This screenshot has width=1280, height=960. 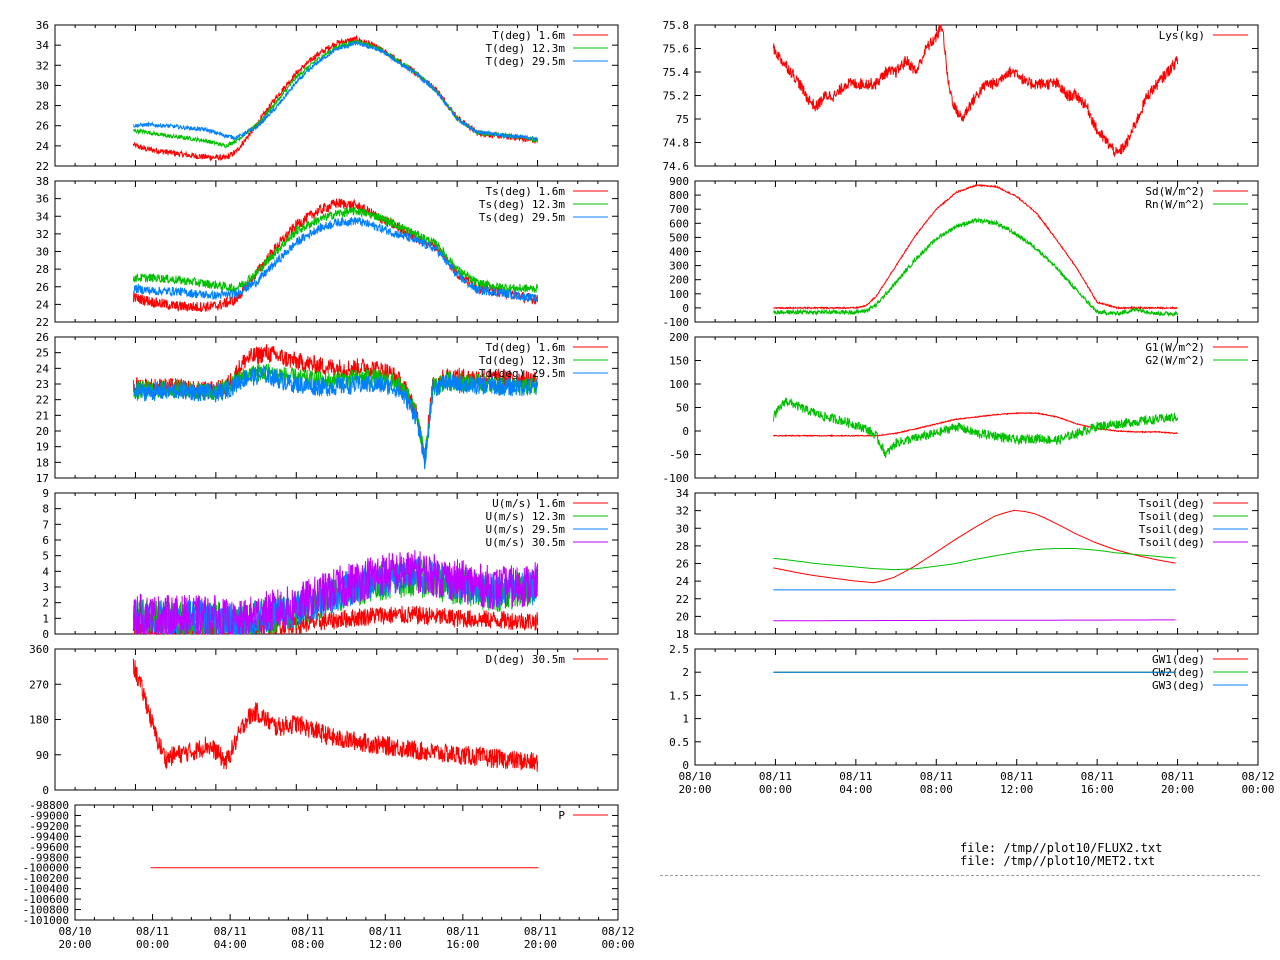 I want to click on file-line-met: file: /tmp//plot10/MET2.txt, so click(x=1058, y=861).